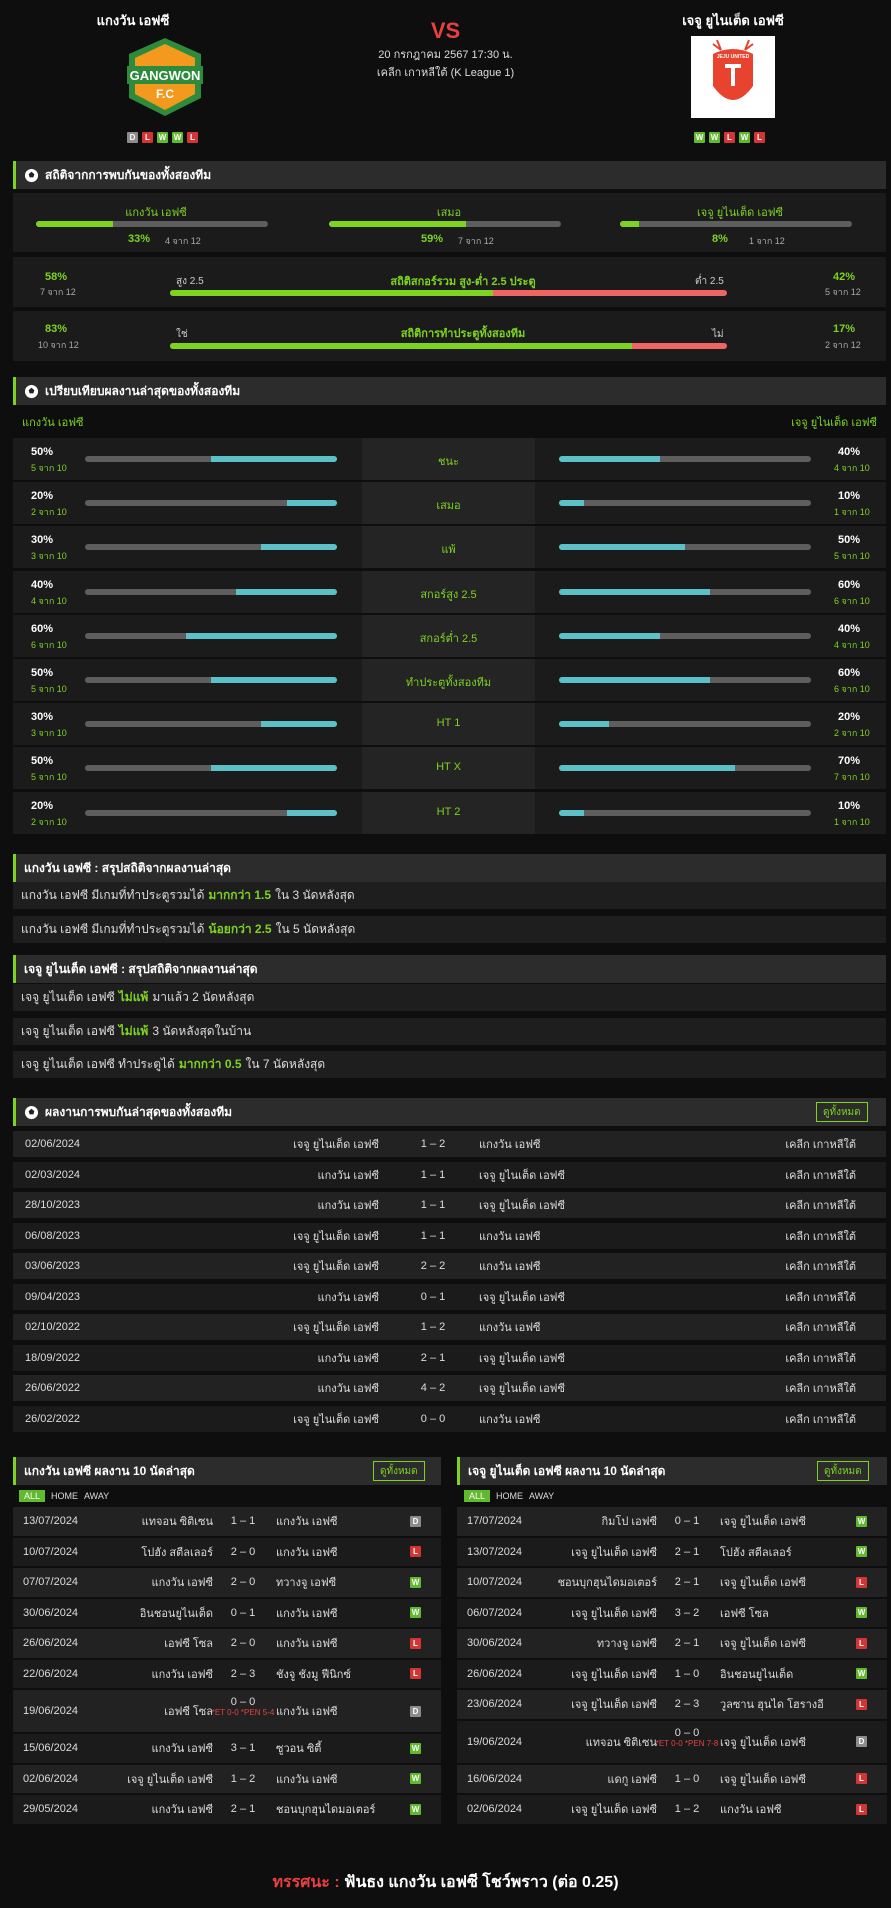  I want to click on match-away: ซูวอน ซิตี้, so click(299, 1749).